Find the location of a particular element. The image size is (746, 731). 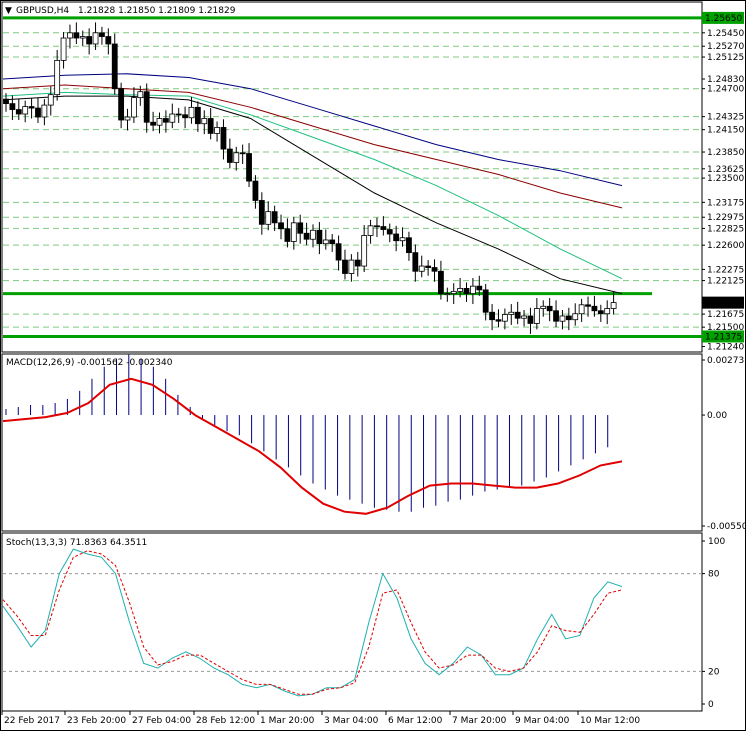

time-label-5: 3 Mar 04:00 is located at coordinates (351, 721).